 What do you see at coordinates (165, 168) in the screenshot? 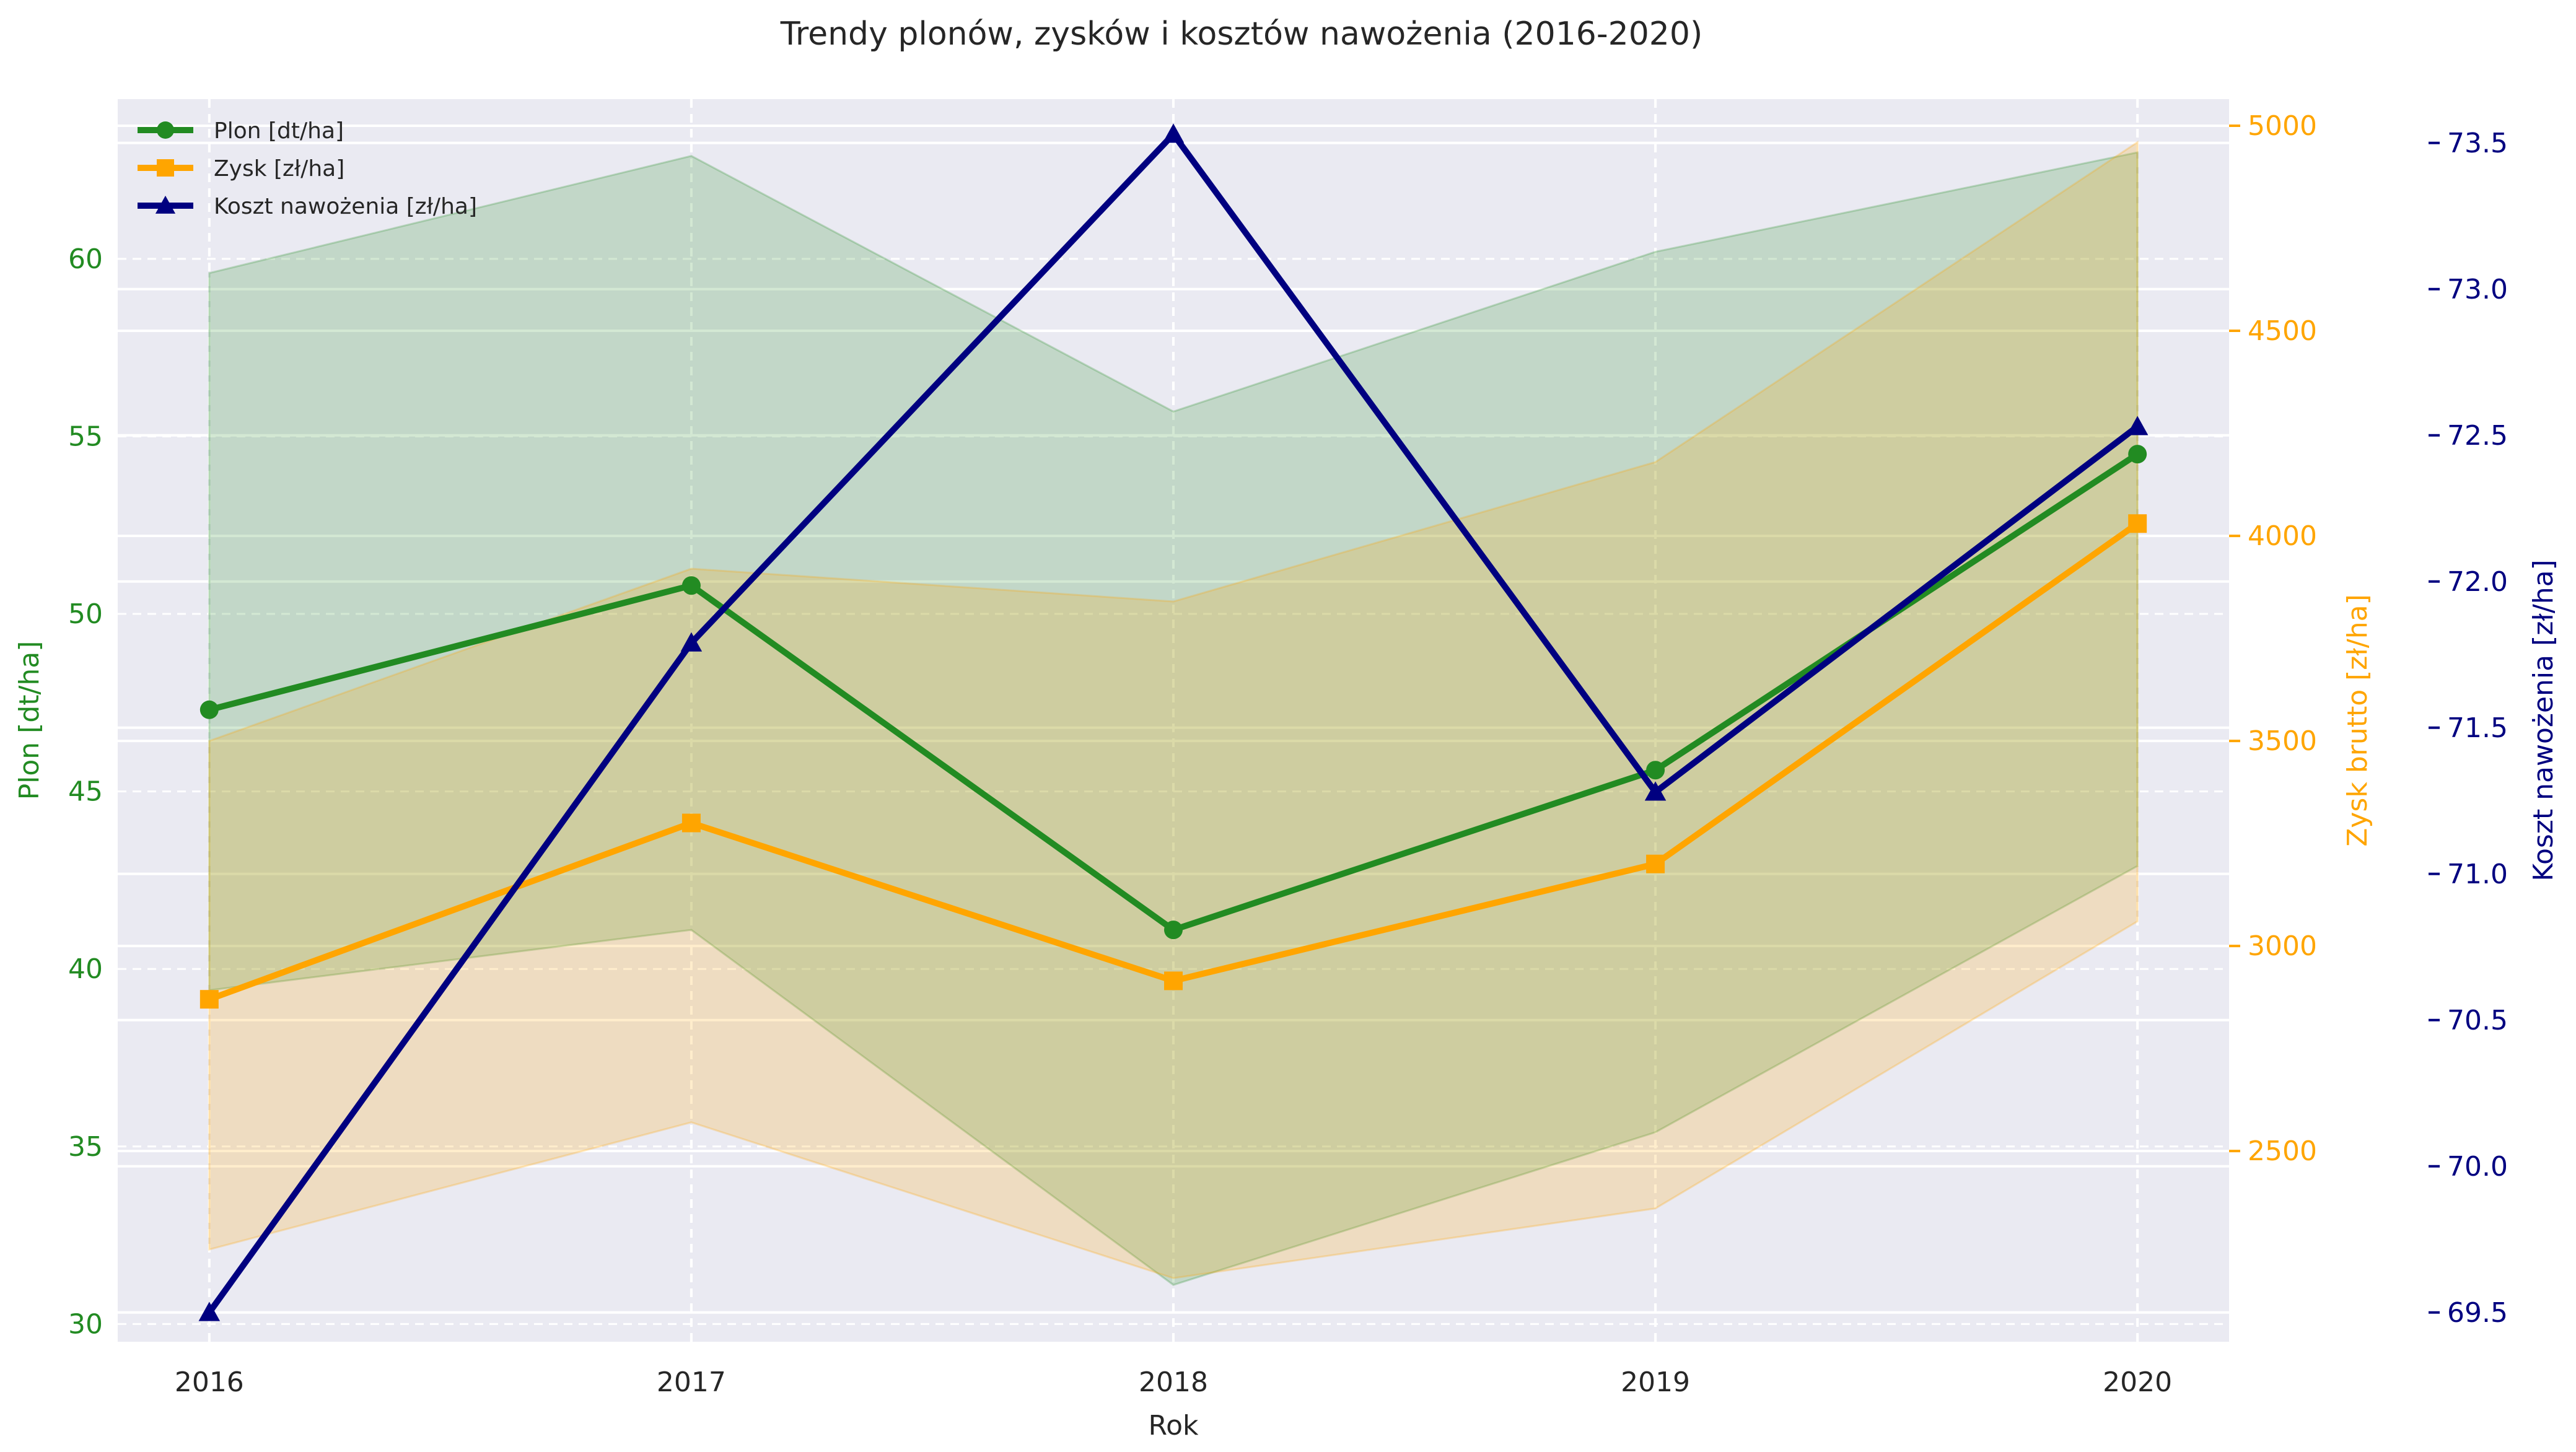
I see `legend-marker-square` at bounding box center [165, 168].